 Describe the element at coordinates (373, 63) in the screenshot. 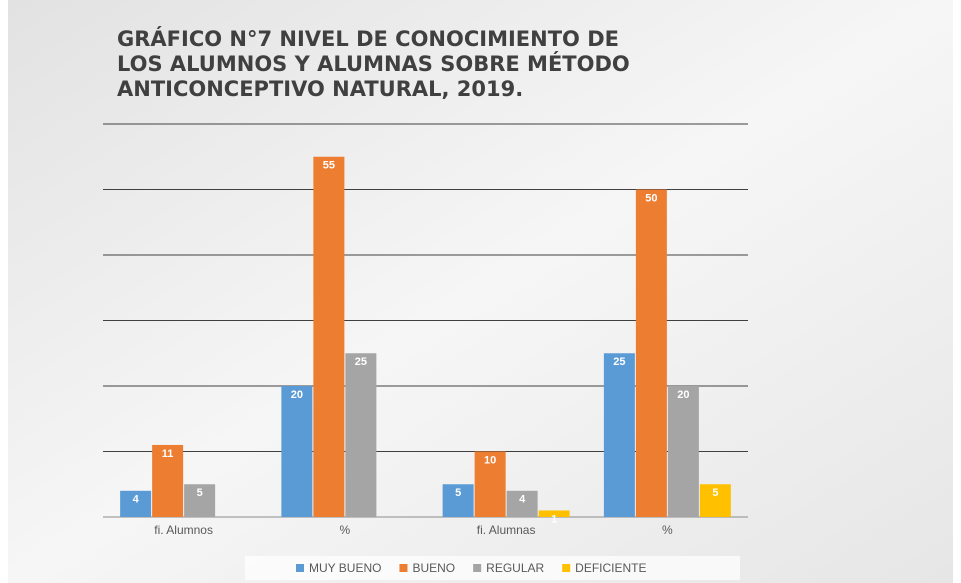

I see `chart-title: LOS ALUMNOS Y ALUMNAS SOBRE MÉTODO` at that location.